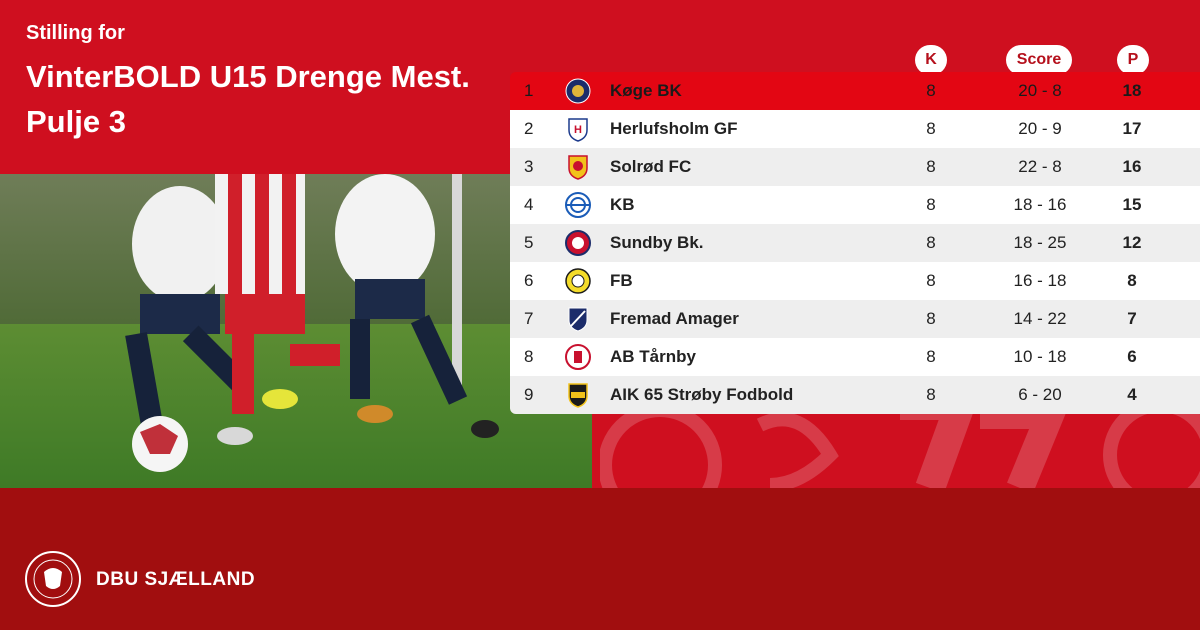  I want to click on goal-score: 18 - 25, so click(1040, 242).